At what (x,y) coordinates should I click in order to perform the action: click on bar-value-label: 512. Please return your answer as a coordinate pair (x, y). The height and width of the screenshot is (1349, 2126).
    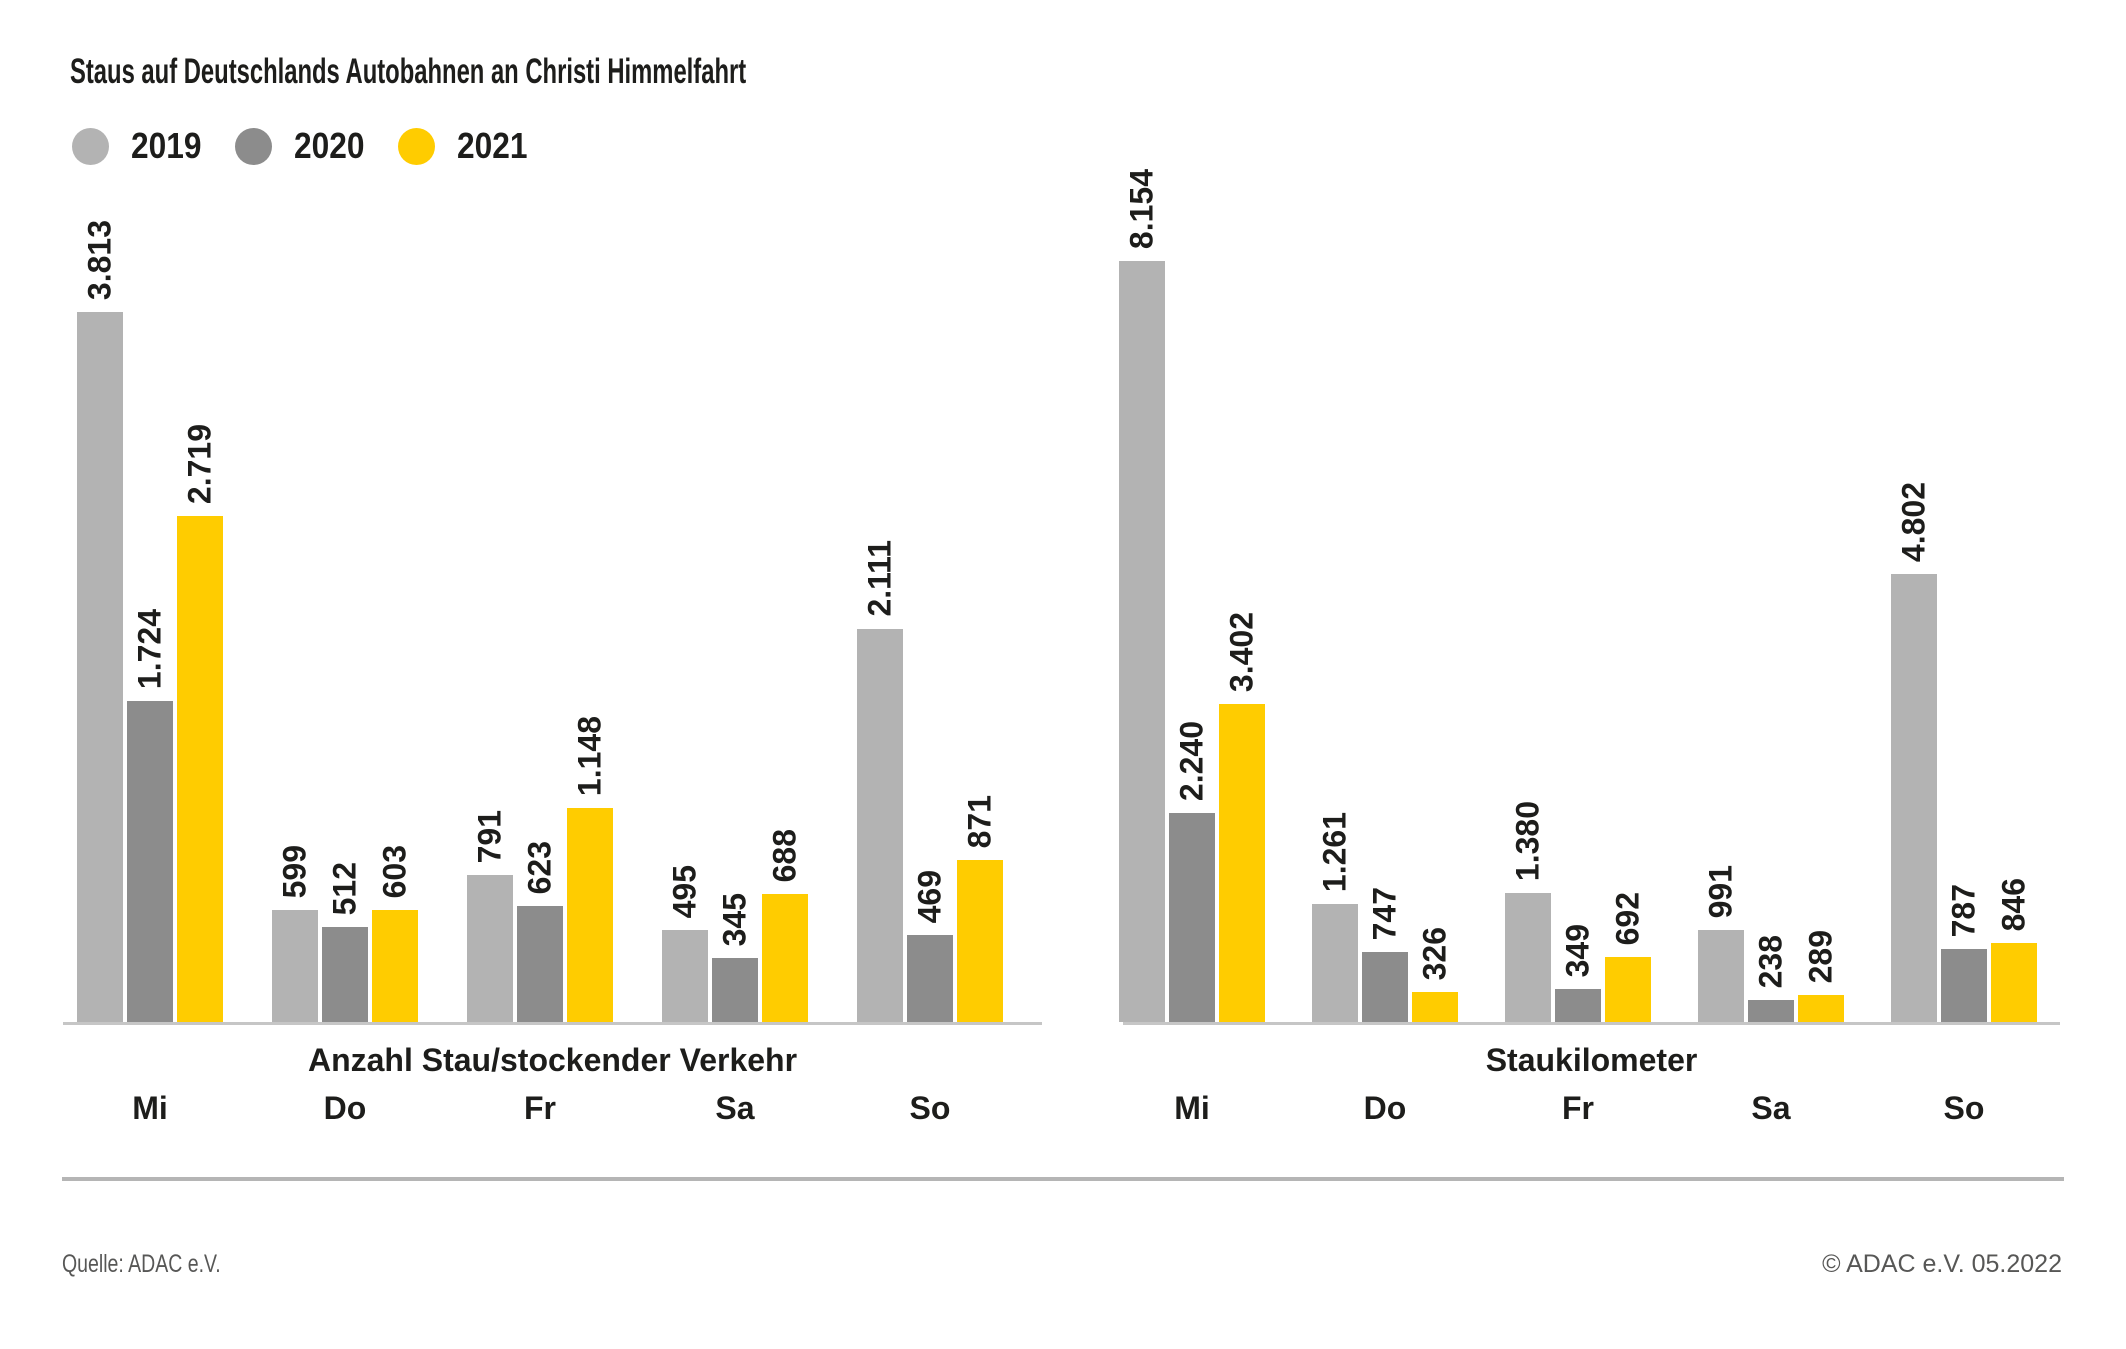
    Looking at the image, I should click on (344, 888).